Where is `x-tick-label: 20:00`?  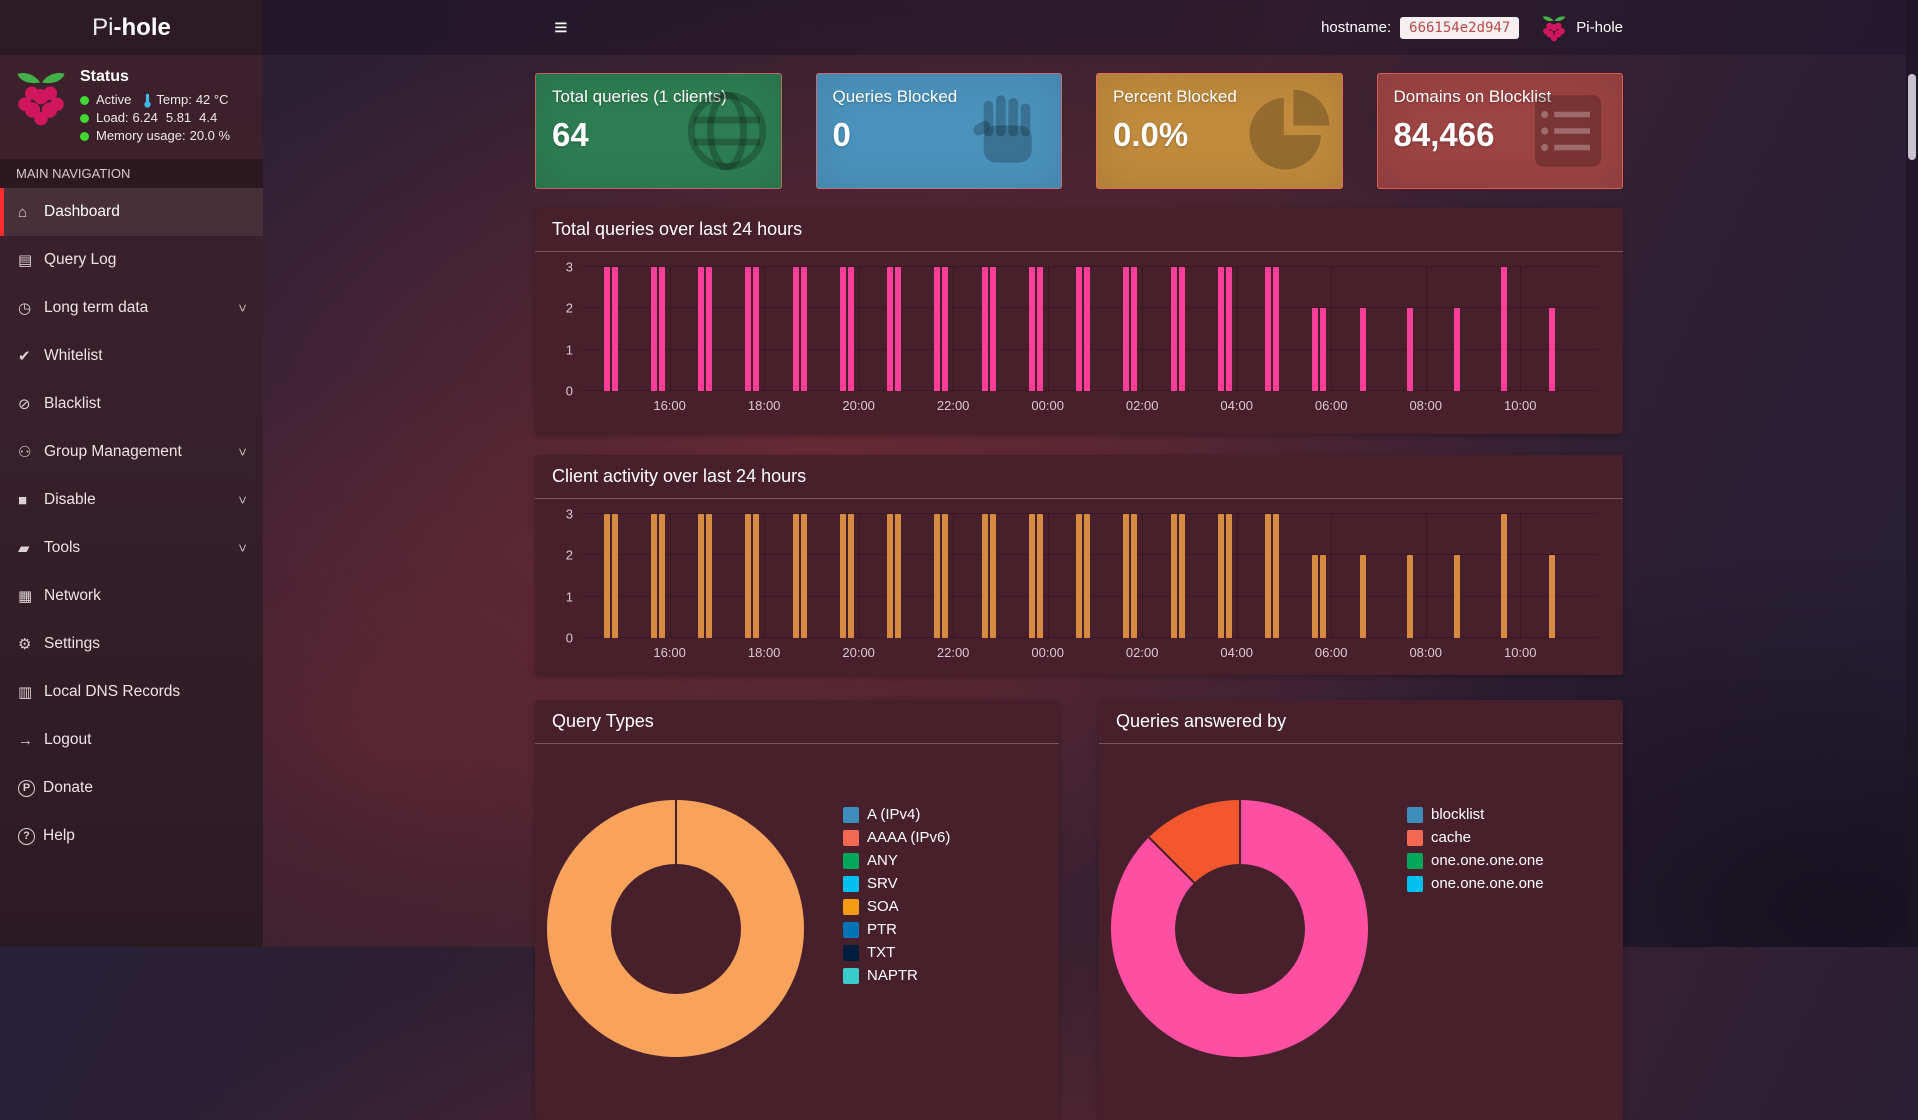
x-tick-label: 20:00 is located at coordinates (858, 652).